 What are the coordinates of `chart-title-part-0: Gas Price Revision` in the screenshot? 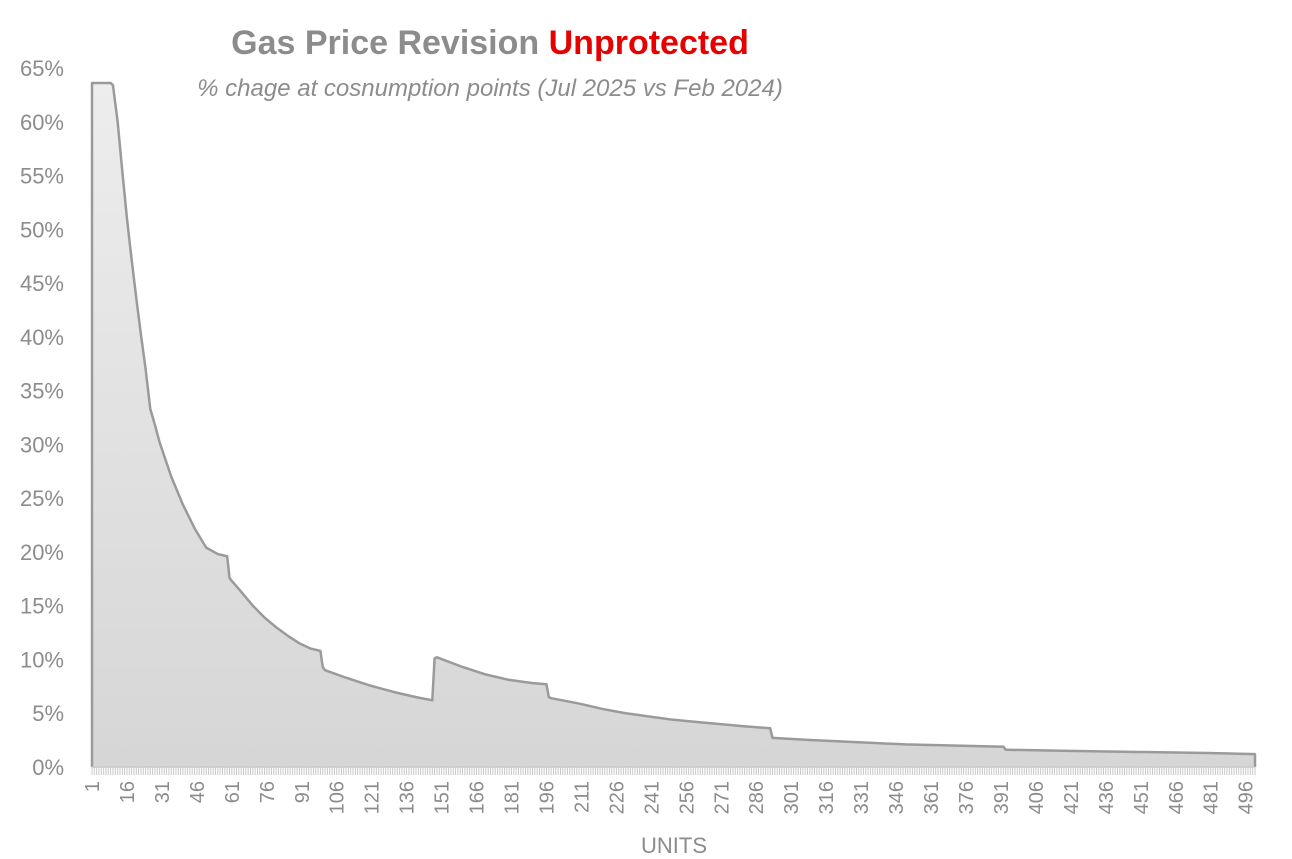 It's located at (390, 43).